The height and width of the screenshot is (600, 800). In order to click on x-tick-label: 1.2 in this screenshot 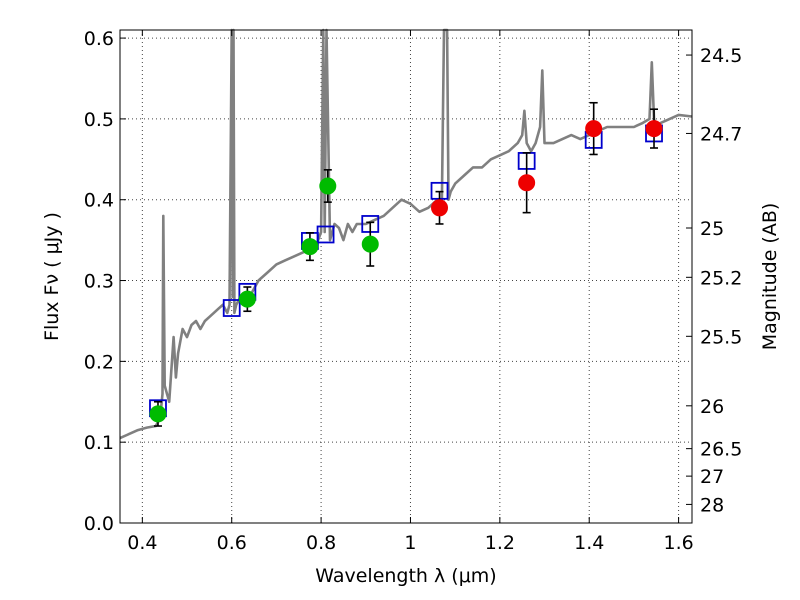, I will do `click(500, 543)`.